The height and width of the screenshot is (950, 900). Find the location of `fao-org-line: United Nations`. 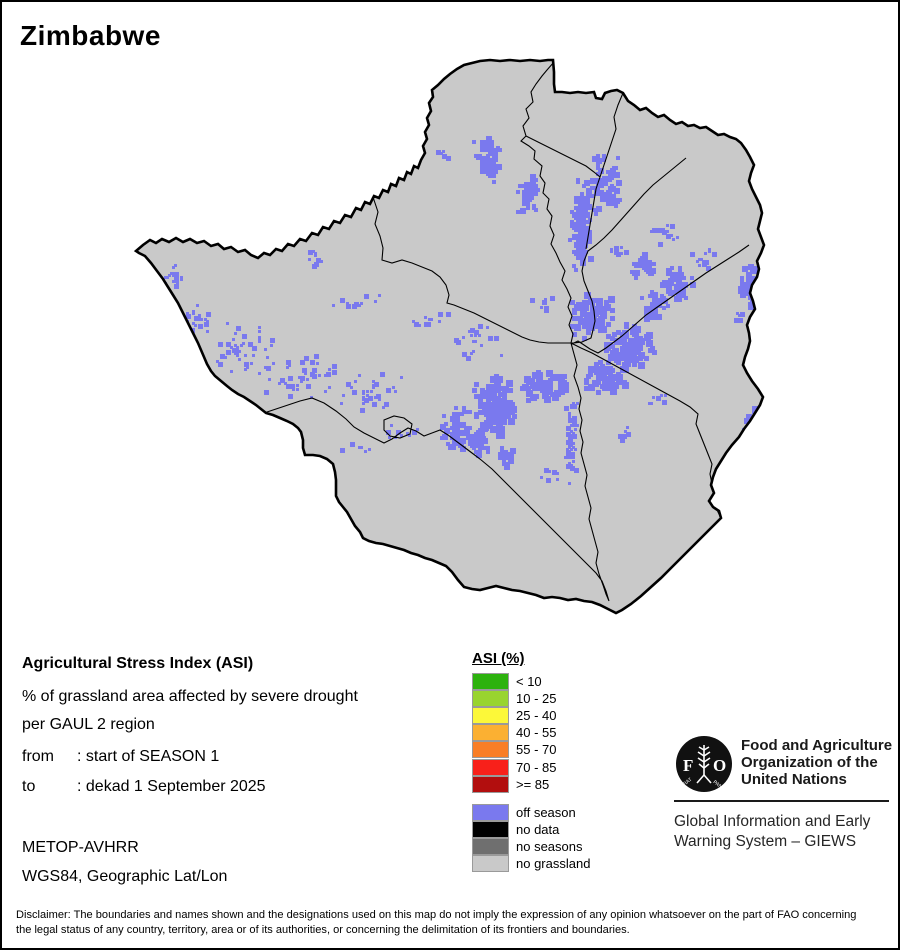

fao-org-line: United Nations is located at coordinates (794, 779).